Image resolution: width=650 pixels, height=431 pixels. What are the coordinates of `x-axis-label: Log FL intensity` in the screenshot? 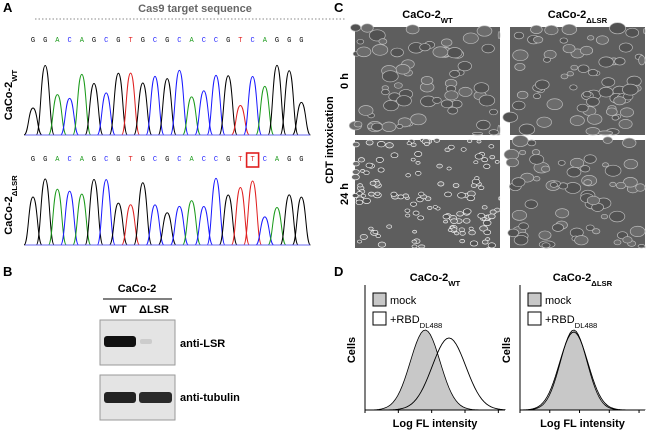 It's located at (436, 424).